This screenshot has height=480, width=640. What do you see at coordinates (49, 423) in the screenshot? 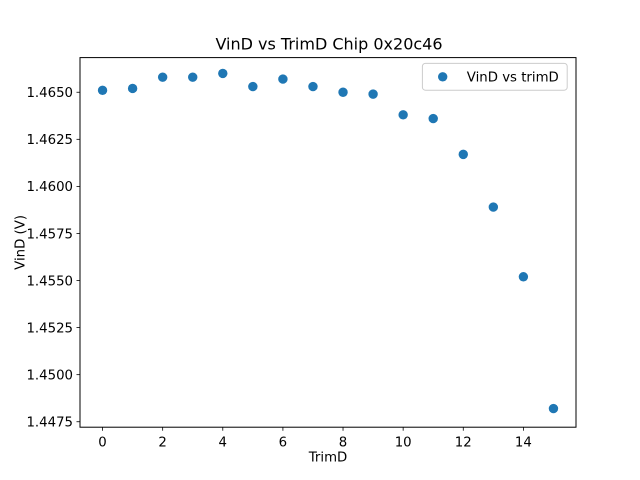
I see `y-tick-label: 1.4475` at bounding box center [49, 423].